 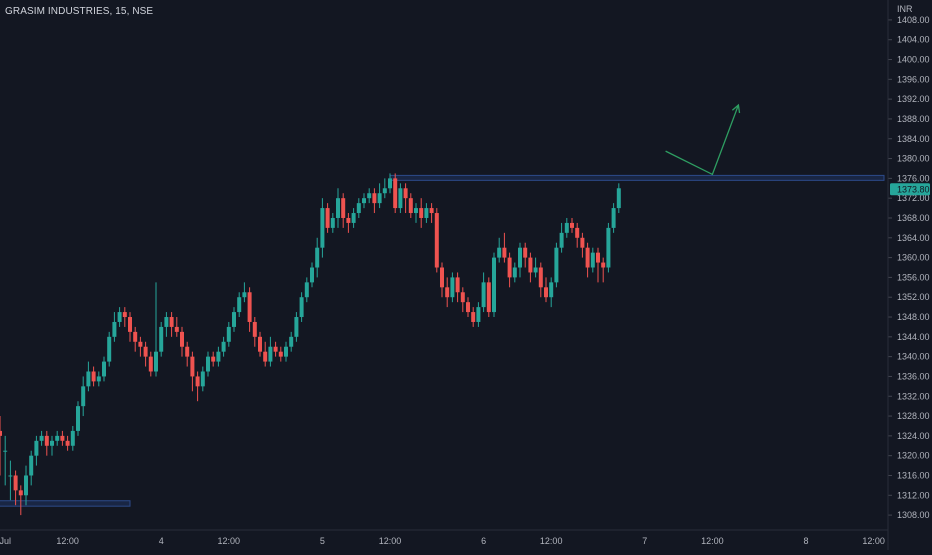 I want to click on breakout-arrow-line, so click(x=702, y=140).